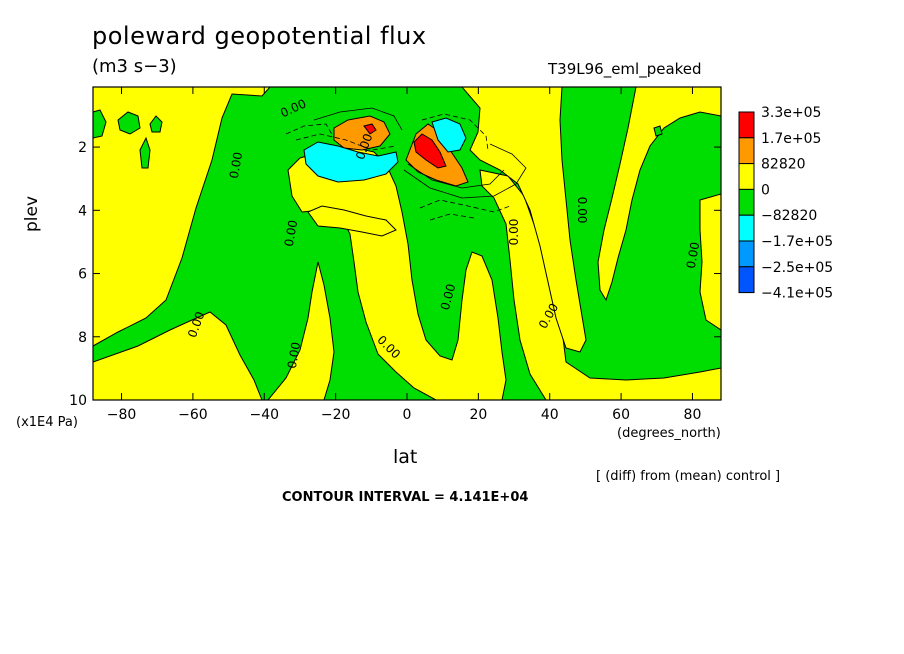  Describe the element at coordinates (259, 36) in the screenshot. I see `chart-title: poleward geopotential flux` at that location.